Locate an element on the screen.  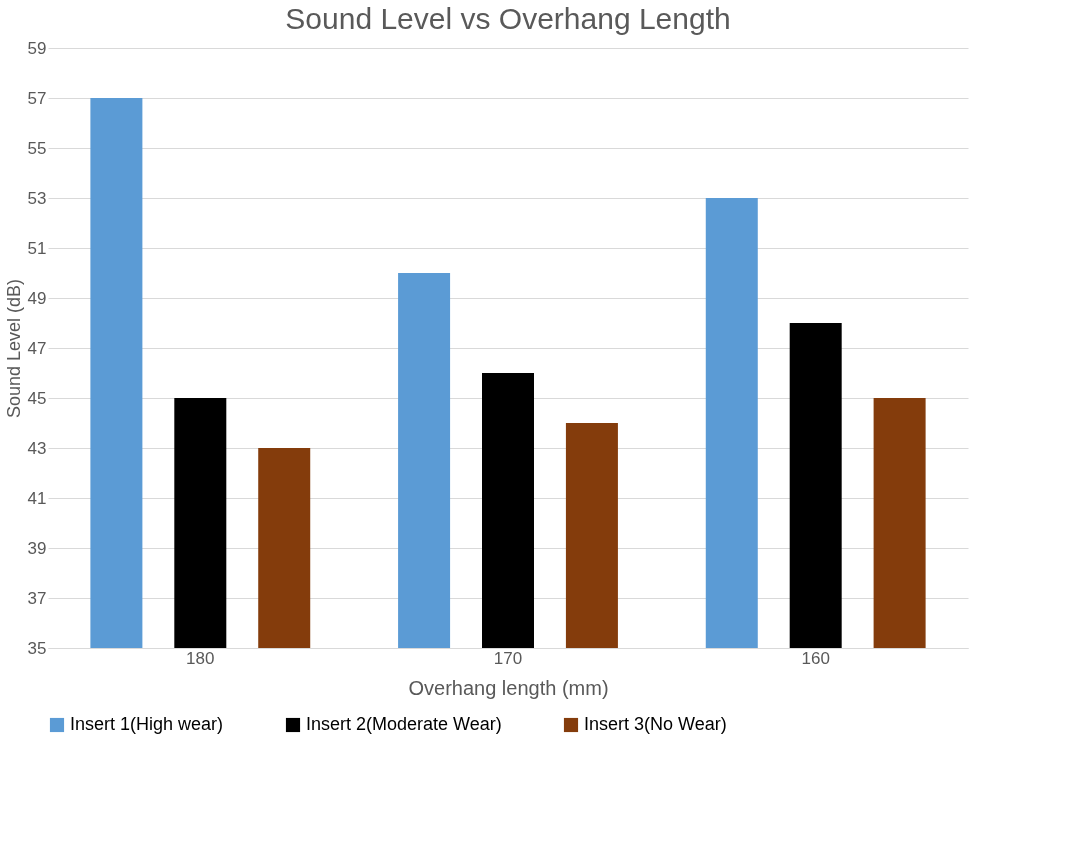
legend-label: Insert 3(No Wear) is located at coordinates (655, 724).